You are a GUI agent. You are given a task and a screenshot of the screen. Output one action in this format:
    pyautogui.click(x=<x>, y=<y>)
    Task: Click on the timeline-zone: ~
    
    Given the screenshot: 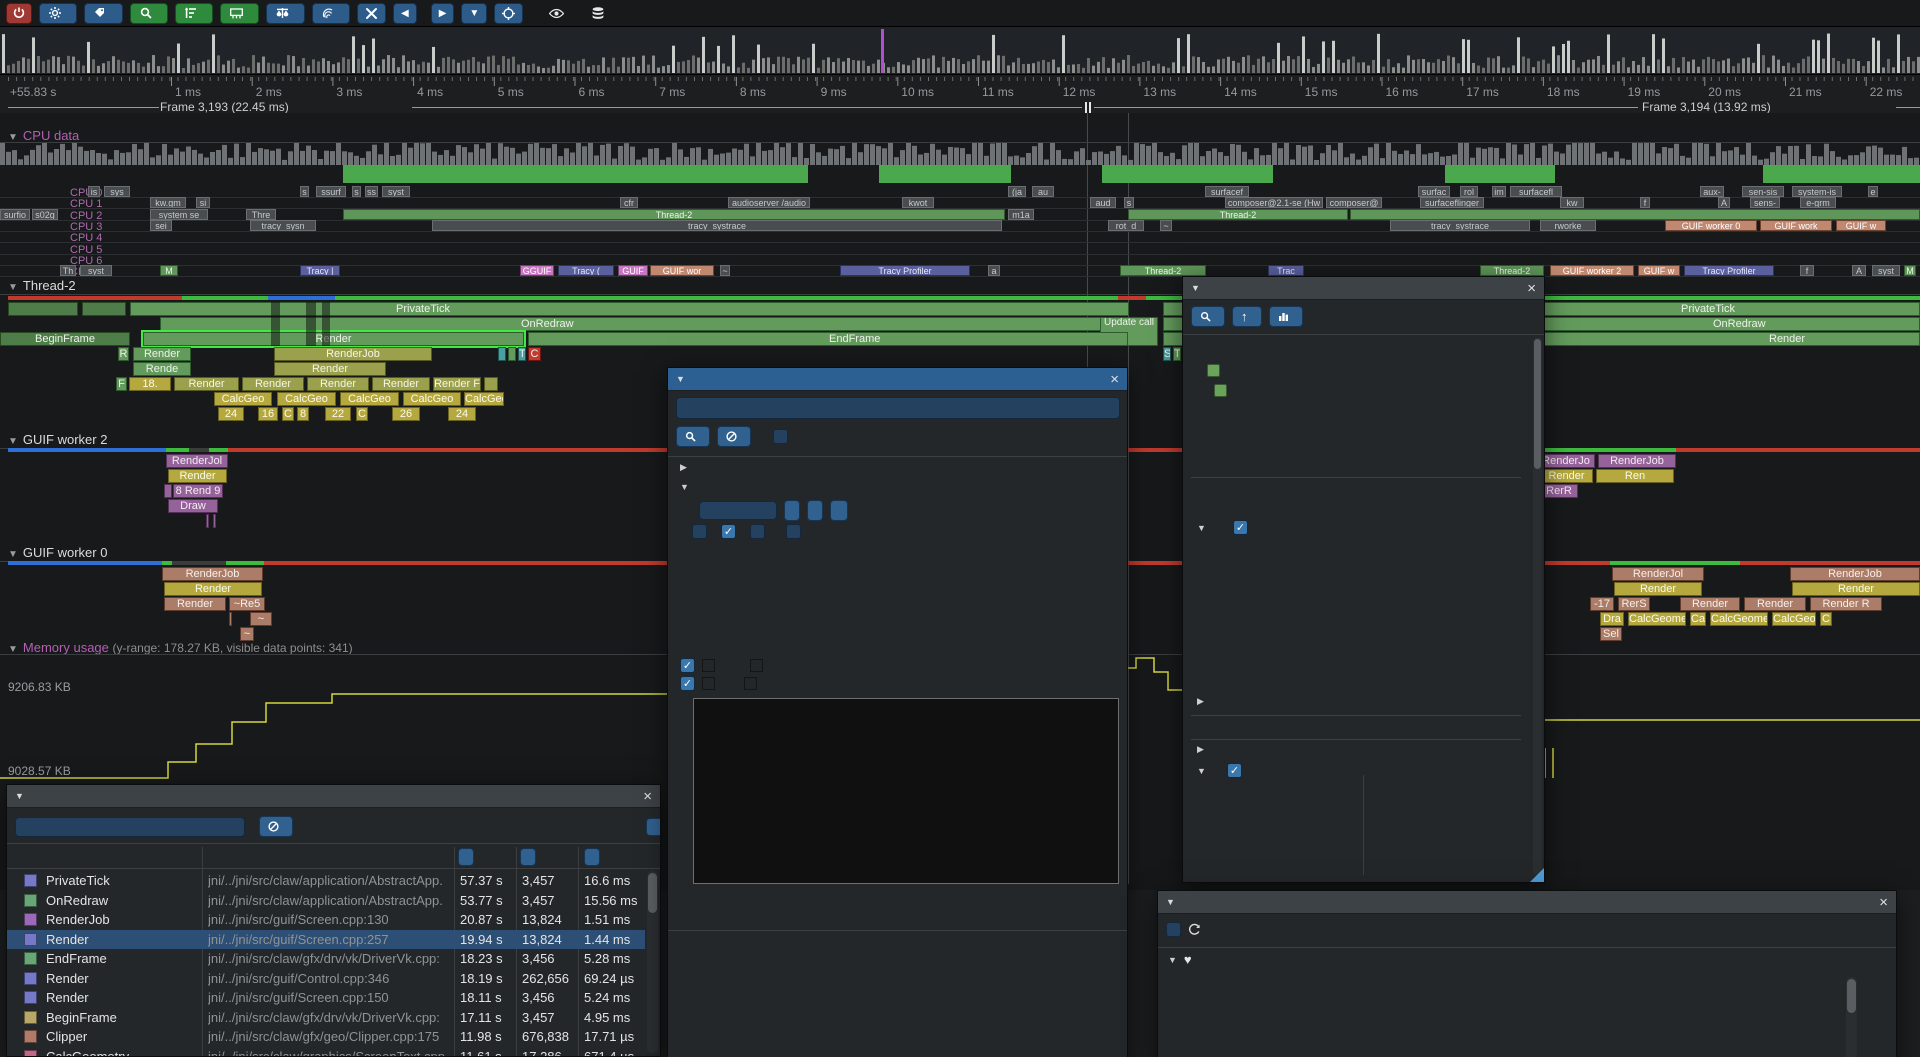 What is the action you would take?
    pyautogui.click(x=247, y=634)
    